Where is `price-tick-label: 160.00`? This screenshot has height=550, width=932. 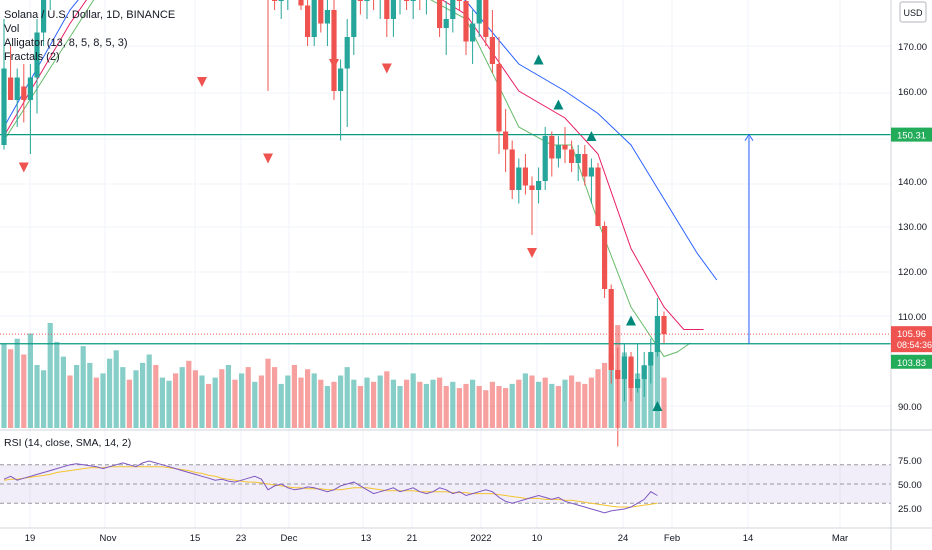 price-tick-label: 160.00 is located at coordinates (912, 92).